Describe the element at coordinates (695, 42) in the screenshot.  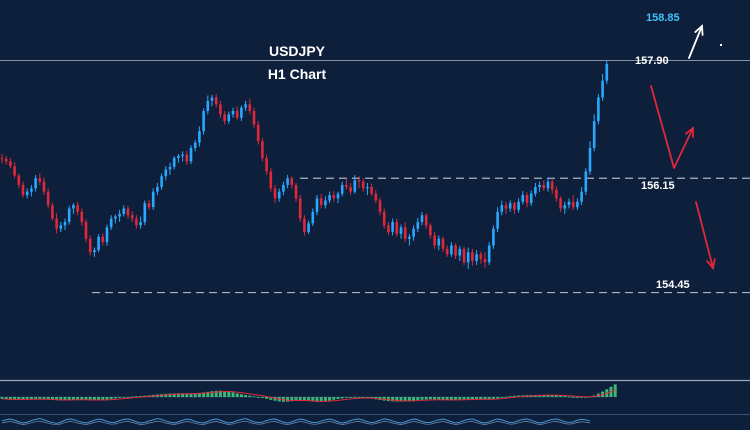
I see `arrow-up-target` at that location.